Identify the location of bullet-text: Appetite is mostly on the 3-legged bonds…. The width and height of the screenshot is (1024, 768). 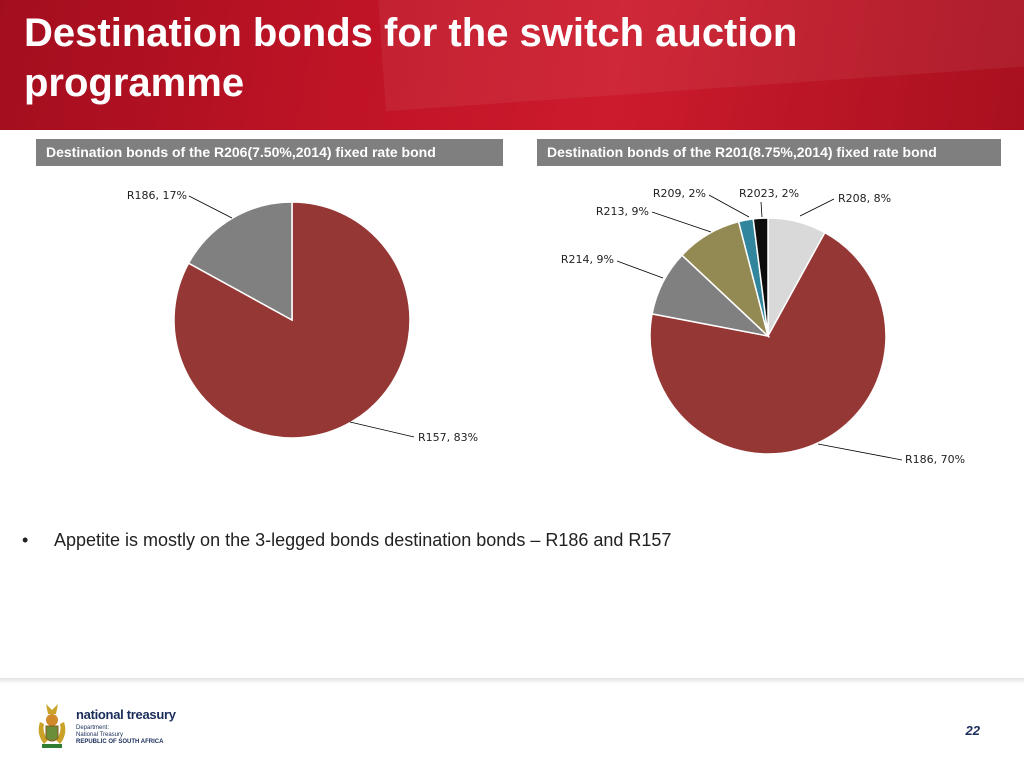
(363, 540).